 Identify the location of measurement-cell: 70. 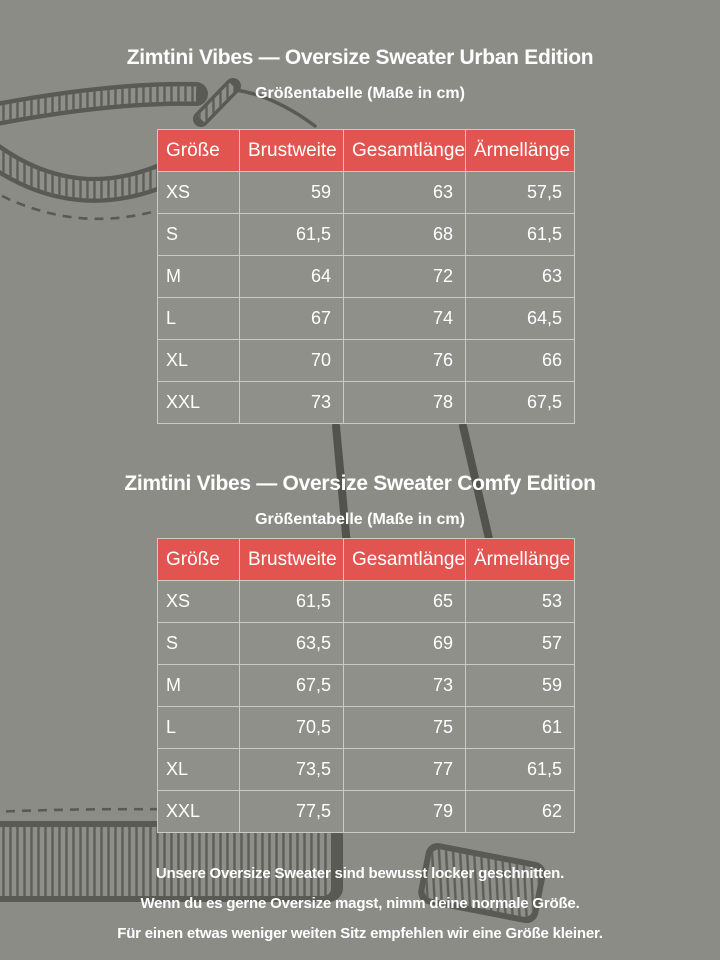
(291, 360).